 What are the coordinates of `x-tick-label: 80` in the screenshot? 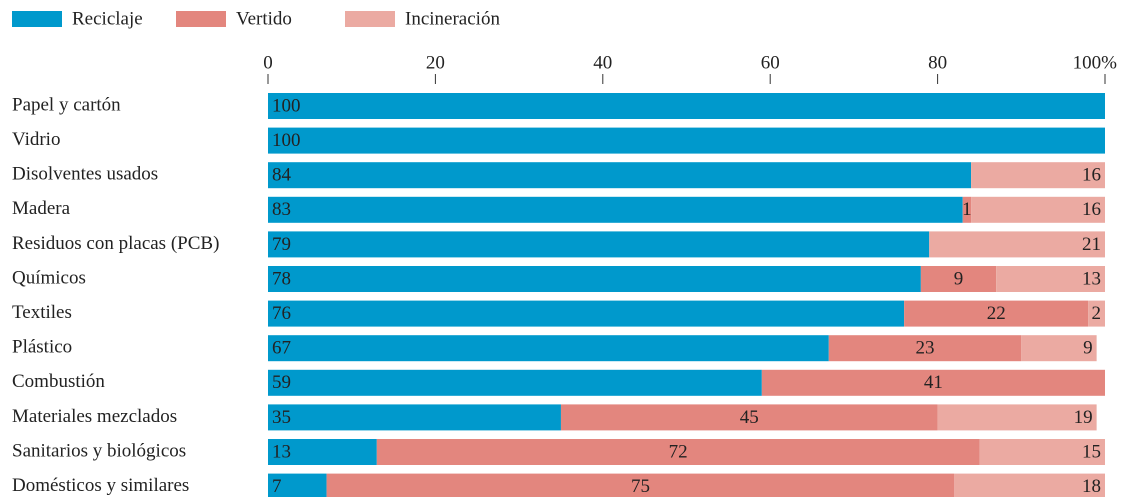 It's located at (937, 62).